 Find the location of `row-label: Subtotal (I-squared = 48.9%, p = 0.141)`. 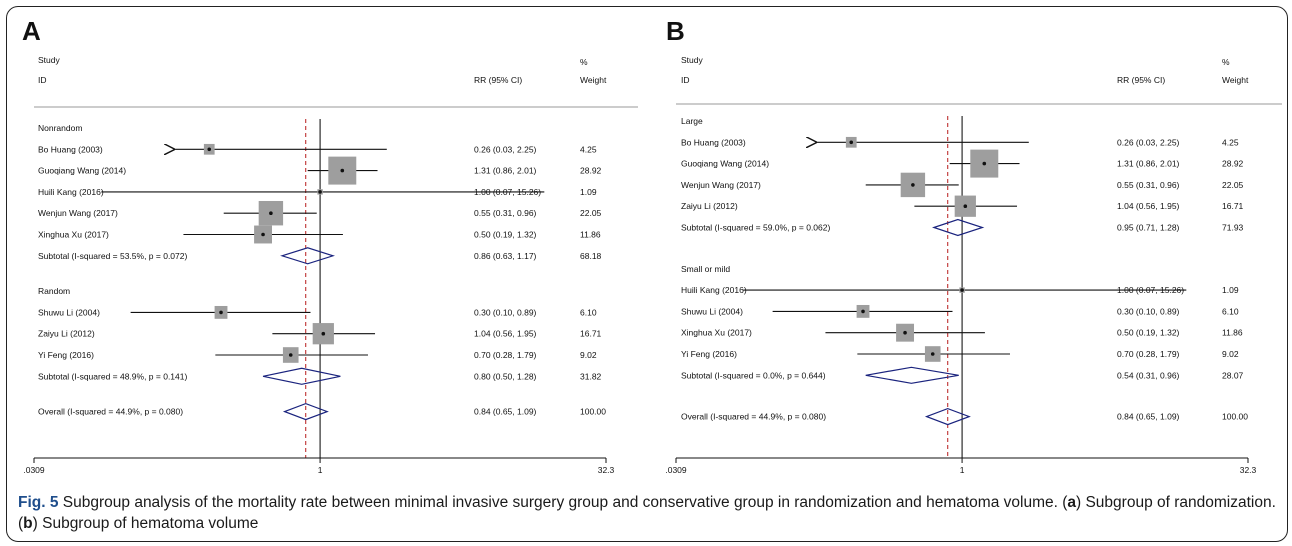

row-label: Subtotal (I-squared = 48.9%, p = 0.141) is located at coordinates (112, 376).